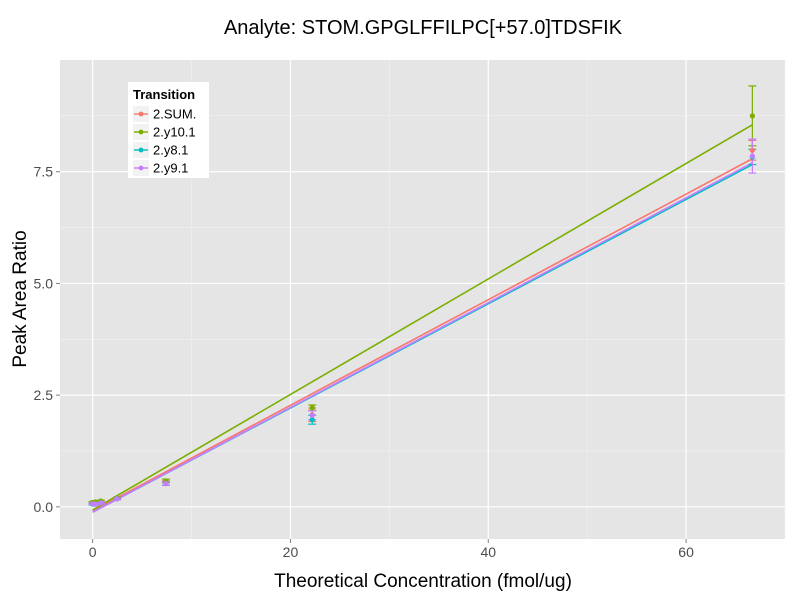 Image resolution: width=800 pixels, height=600 pixels. What do you see at coordinates (686, 552) in the screenshot?
I see `x-tick-label: 60` at bounding box center [686, 552].